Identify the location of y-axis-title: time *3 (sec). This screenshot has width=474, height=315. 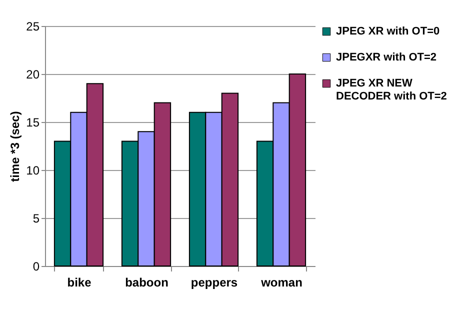
(15, 146).